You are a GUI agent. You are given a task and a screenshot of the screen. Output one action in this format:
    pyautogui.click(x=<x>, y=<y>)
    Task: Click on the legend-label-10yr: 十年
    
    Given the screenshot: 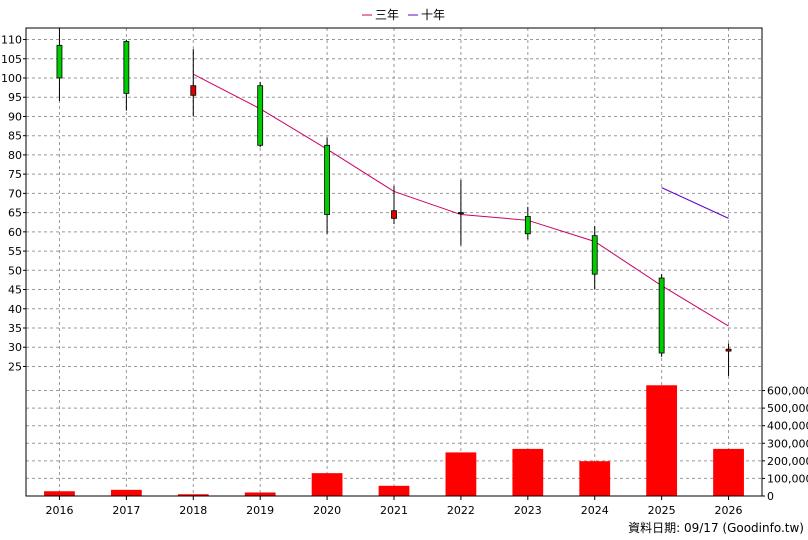 What is the action you would take?
    pyautogui.click(x=433, y=15)
    